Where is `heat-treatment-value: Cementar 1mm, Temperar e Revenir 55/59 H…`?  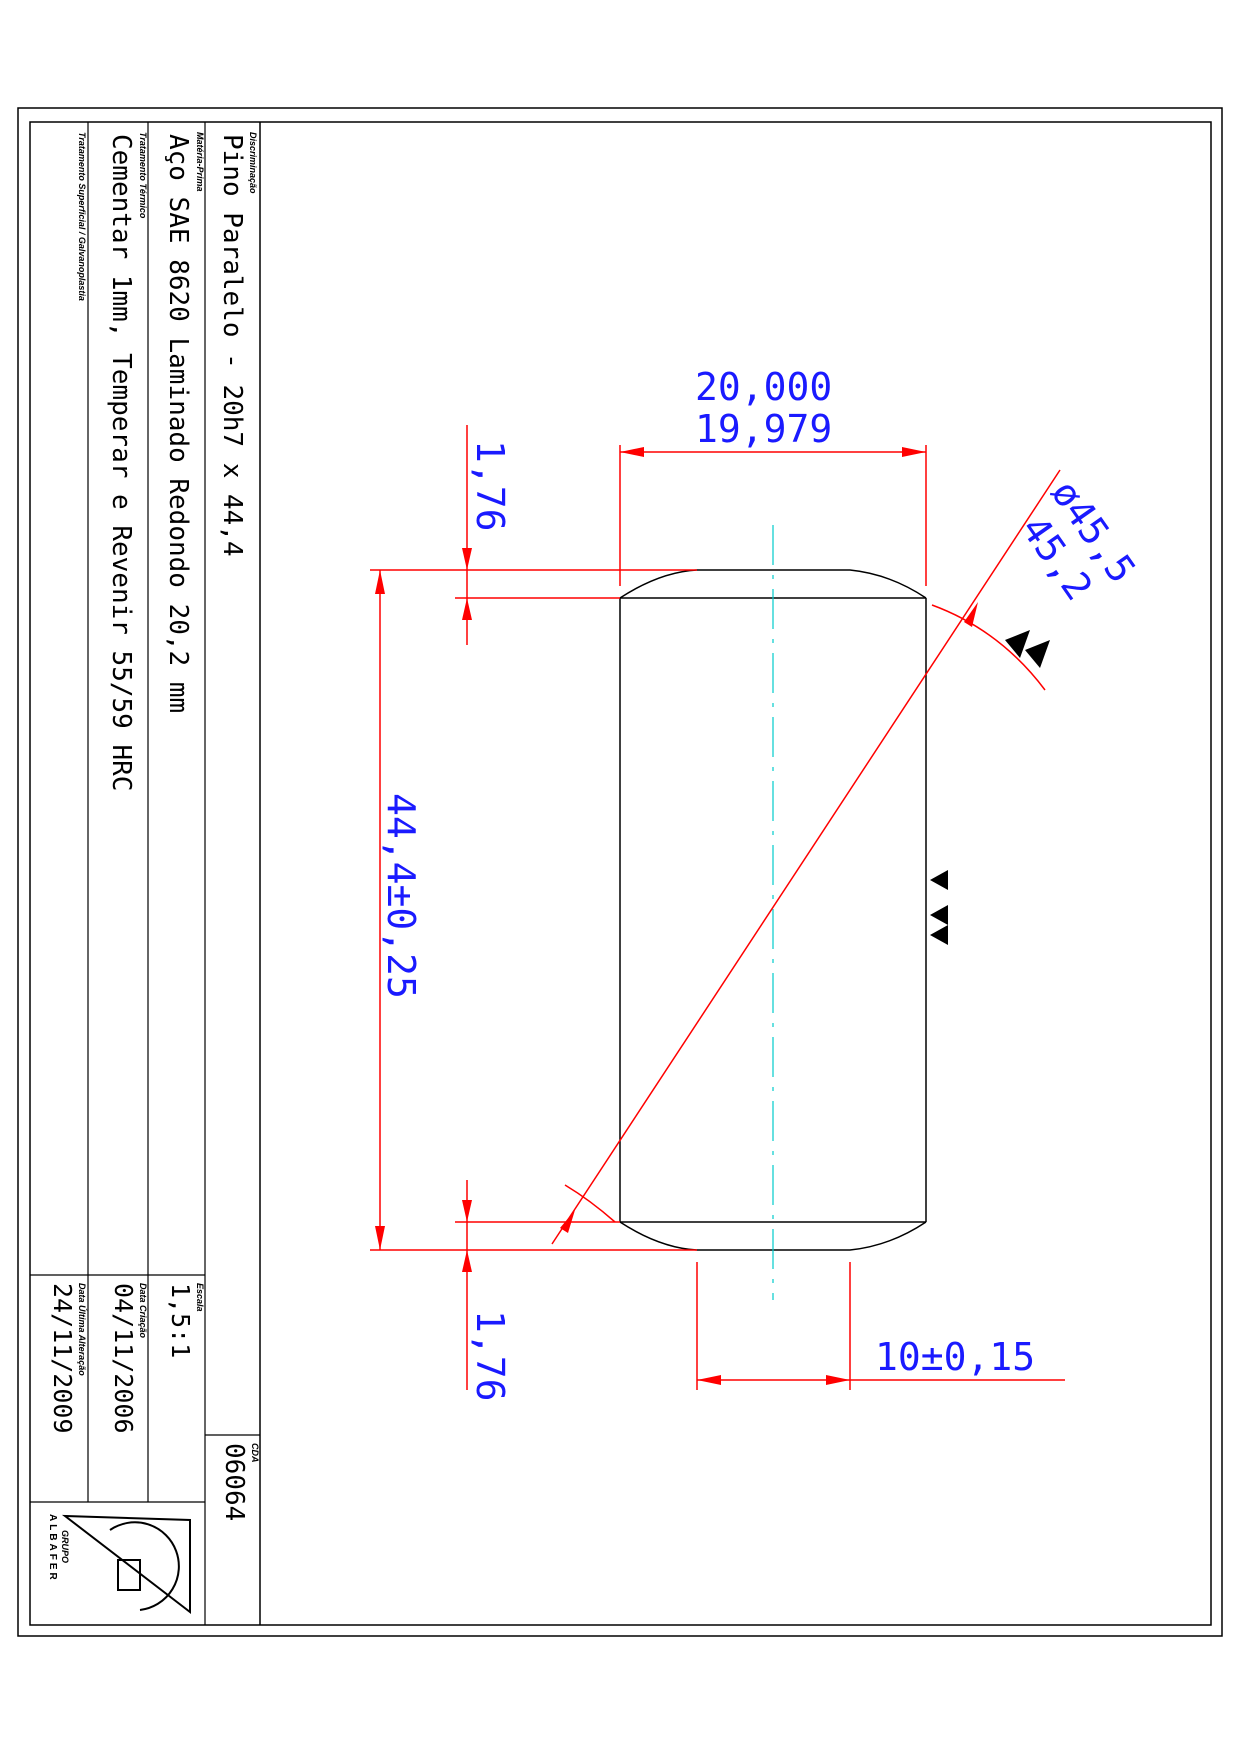 heat-treatment-value: Cementar 1mm, Temperar e Revenir 55/59 H… is located at coordinates (121, 462).